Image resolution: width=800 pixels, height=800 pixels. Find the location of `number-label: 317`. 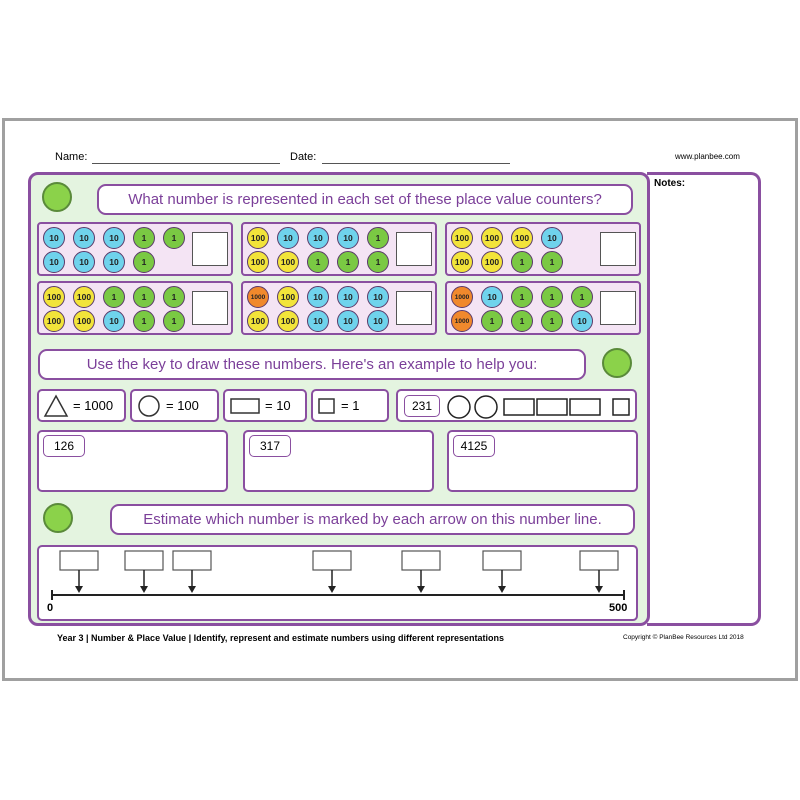

number-label: 317 is located at coordinates (270, 446).